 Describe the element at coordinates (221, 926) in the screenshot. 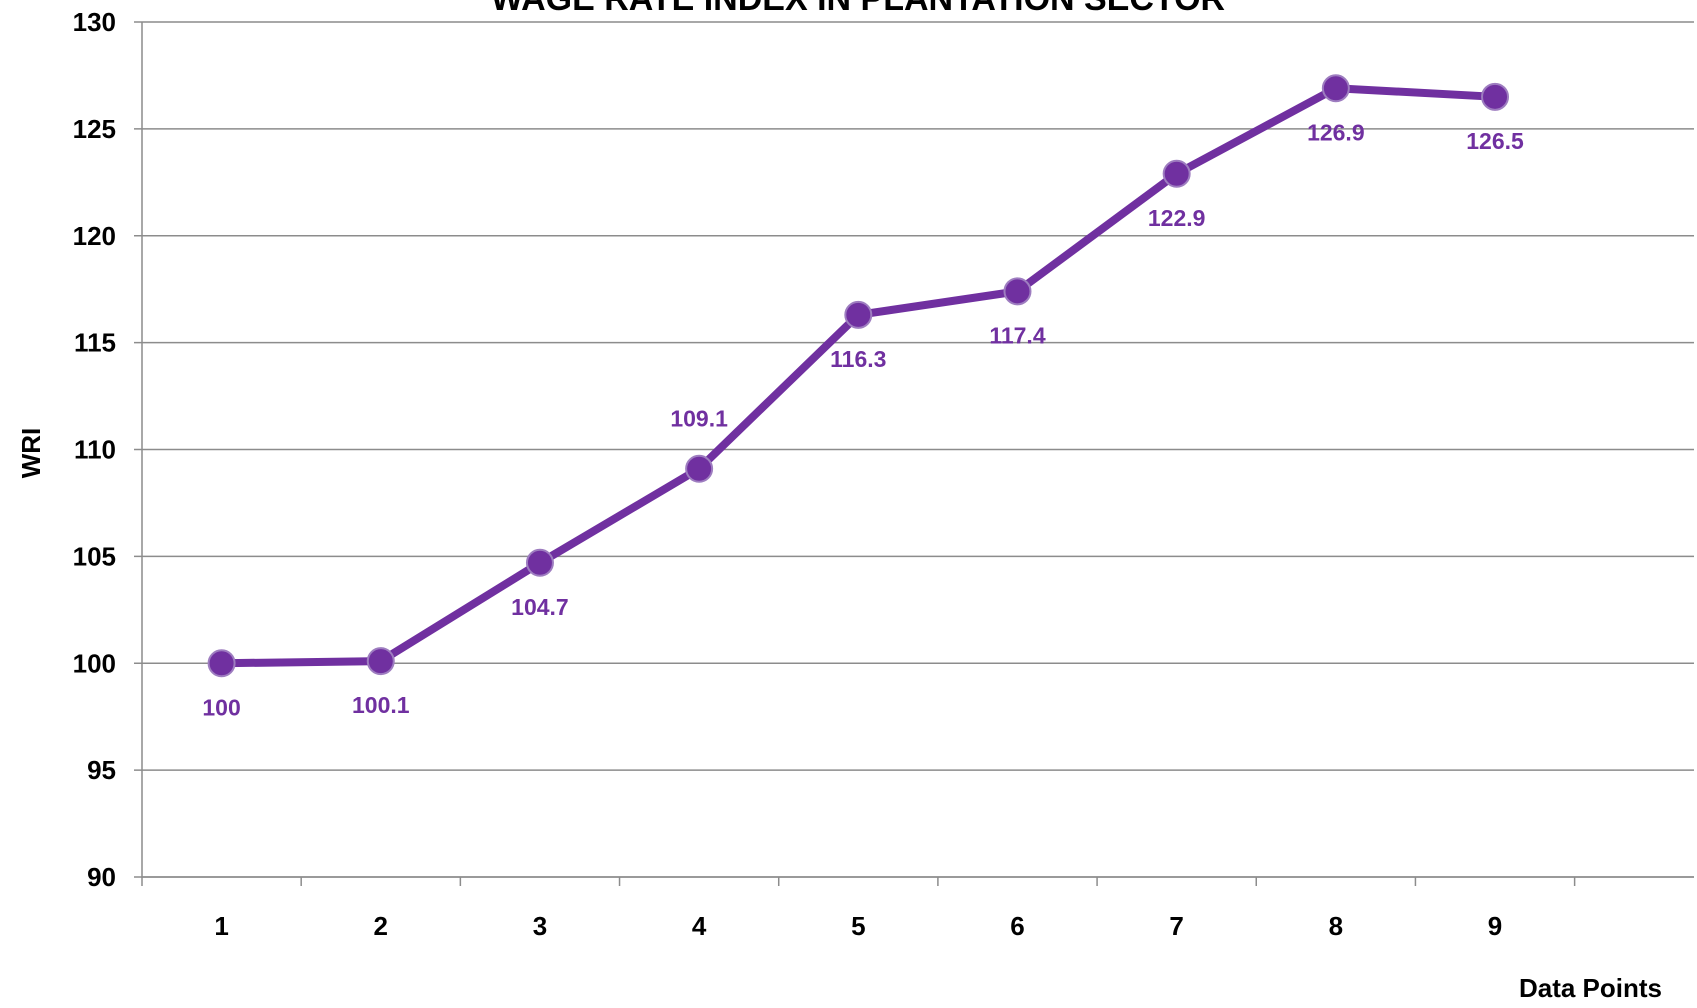

I see `x-tick-label: 1` at that location.